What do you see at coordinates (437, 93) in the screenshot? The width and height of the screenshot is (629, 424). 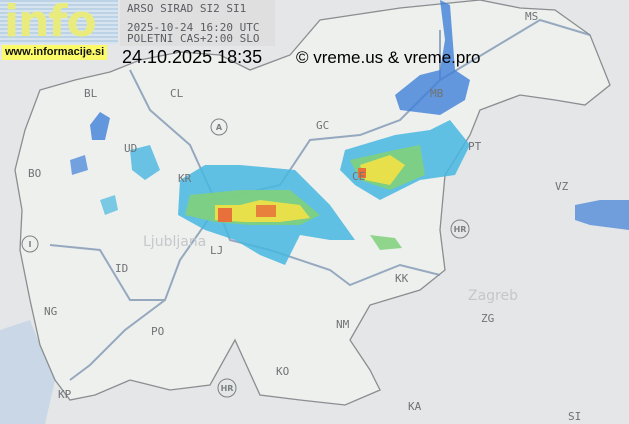 I see `svg-text: MB` at bounding box center [437, 93].